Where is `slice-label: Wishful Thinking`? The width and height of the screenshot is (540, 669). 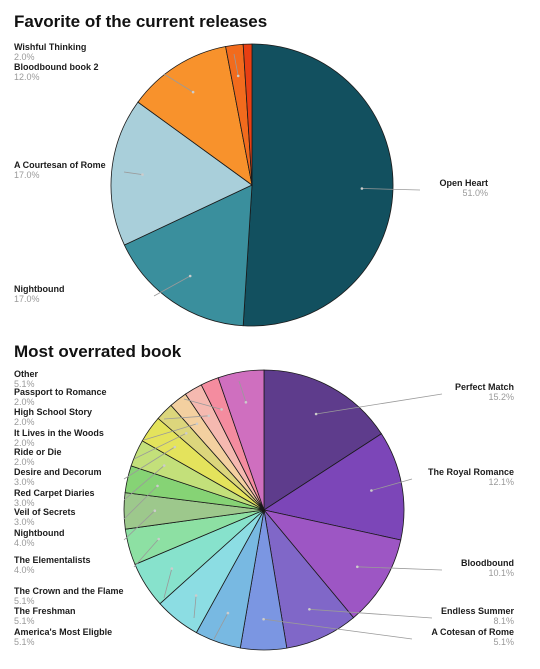 slice-label: Wishful Thinking is located at coordinates (50, 47).